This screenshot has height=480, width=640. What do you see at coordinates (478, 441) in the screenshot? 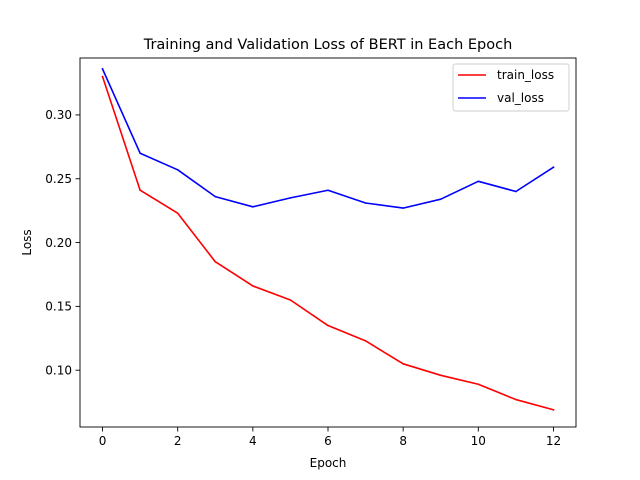
I see `x-tick-label-10: 10` at bounding box center [478, 441].